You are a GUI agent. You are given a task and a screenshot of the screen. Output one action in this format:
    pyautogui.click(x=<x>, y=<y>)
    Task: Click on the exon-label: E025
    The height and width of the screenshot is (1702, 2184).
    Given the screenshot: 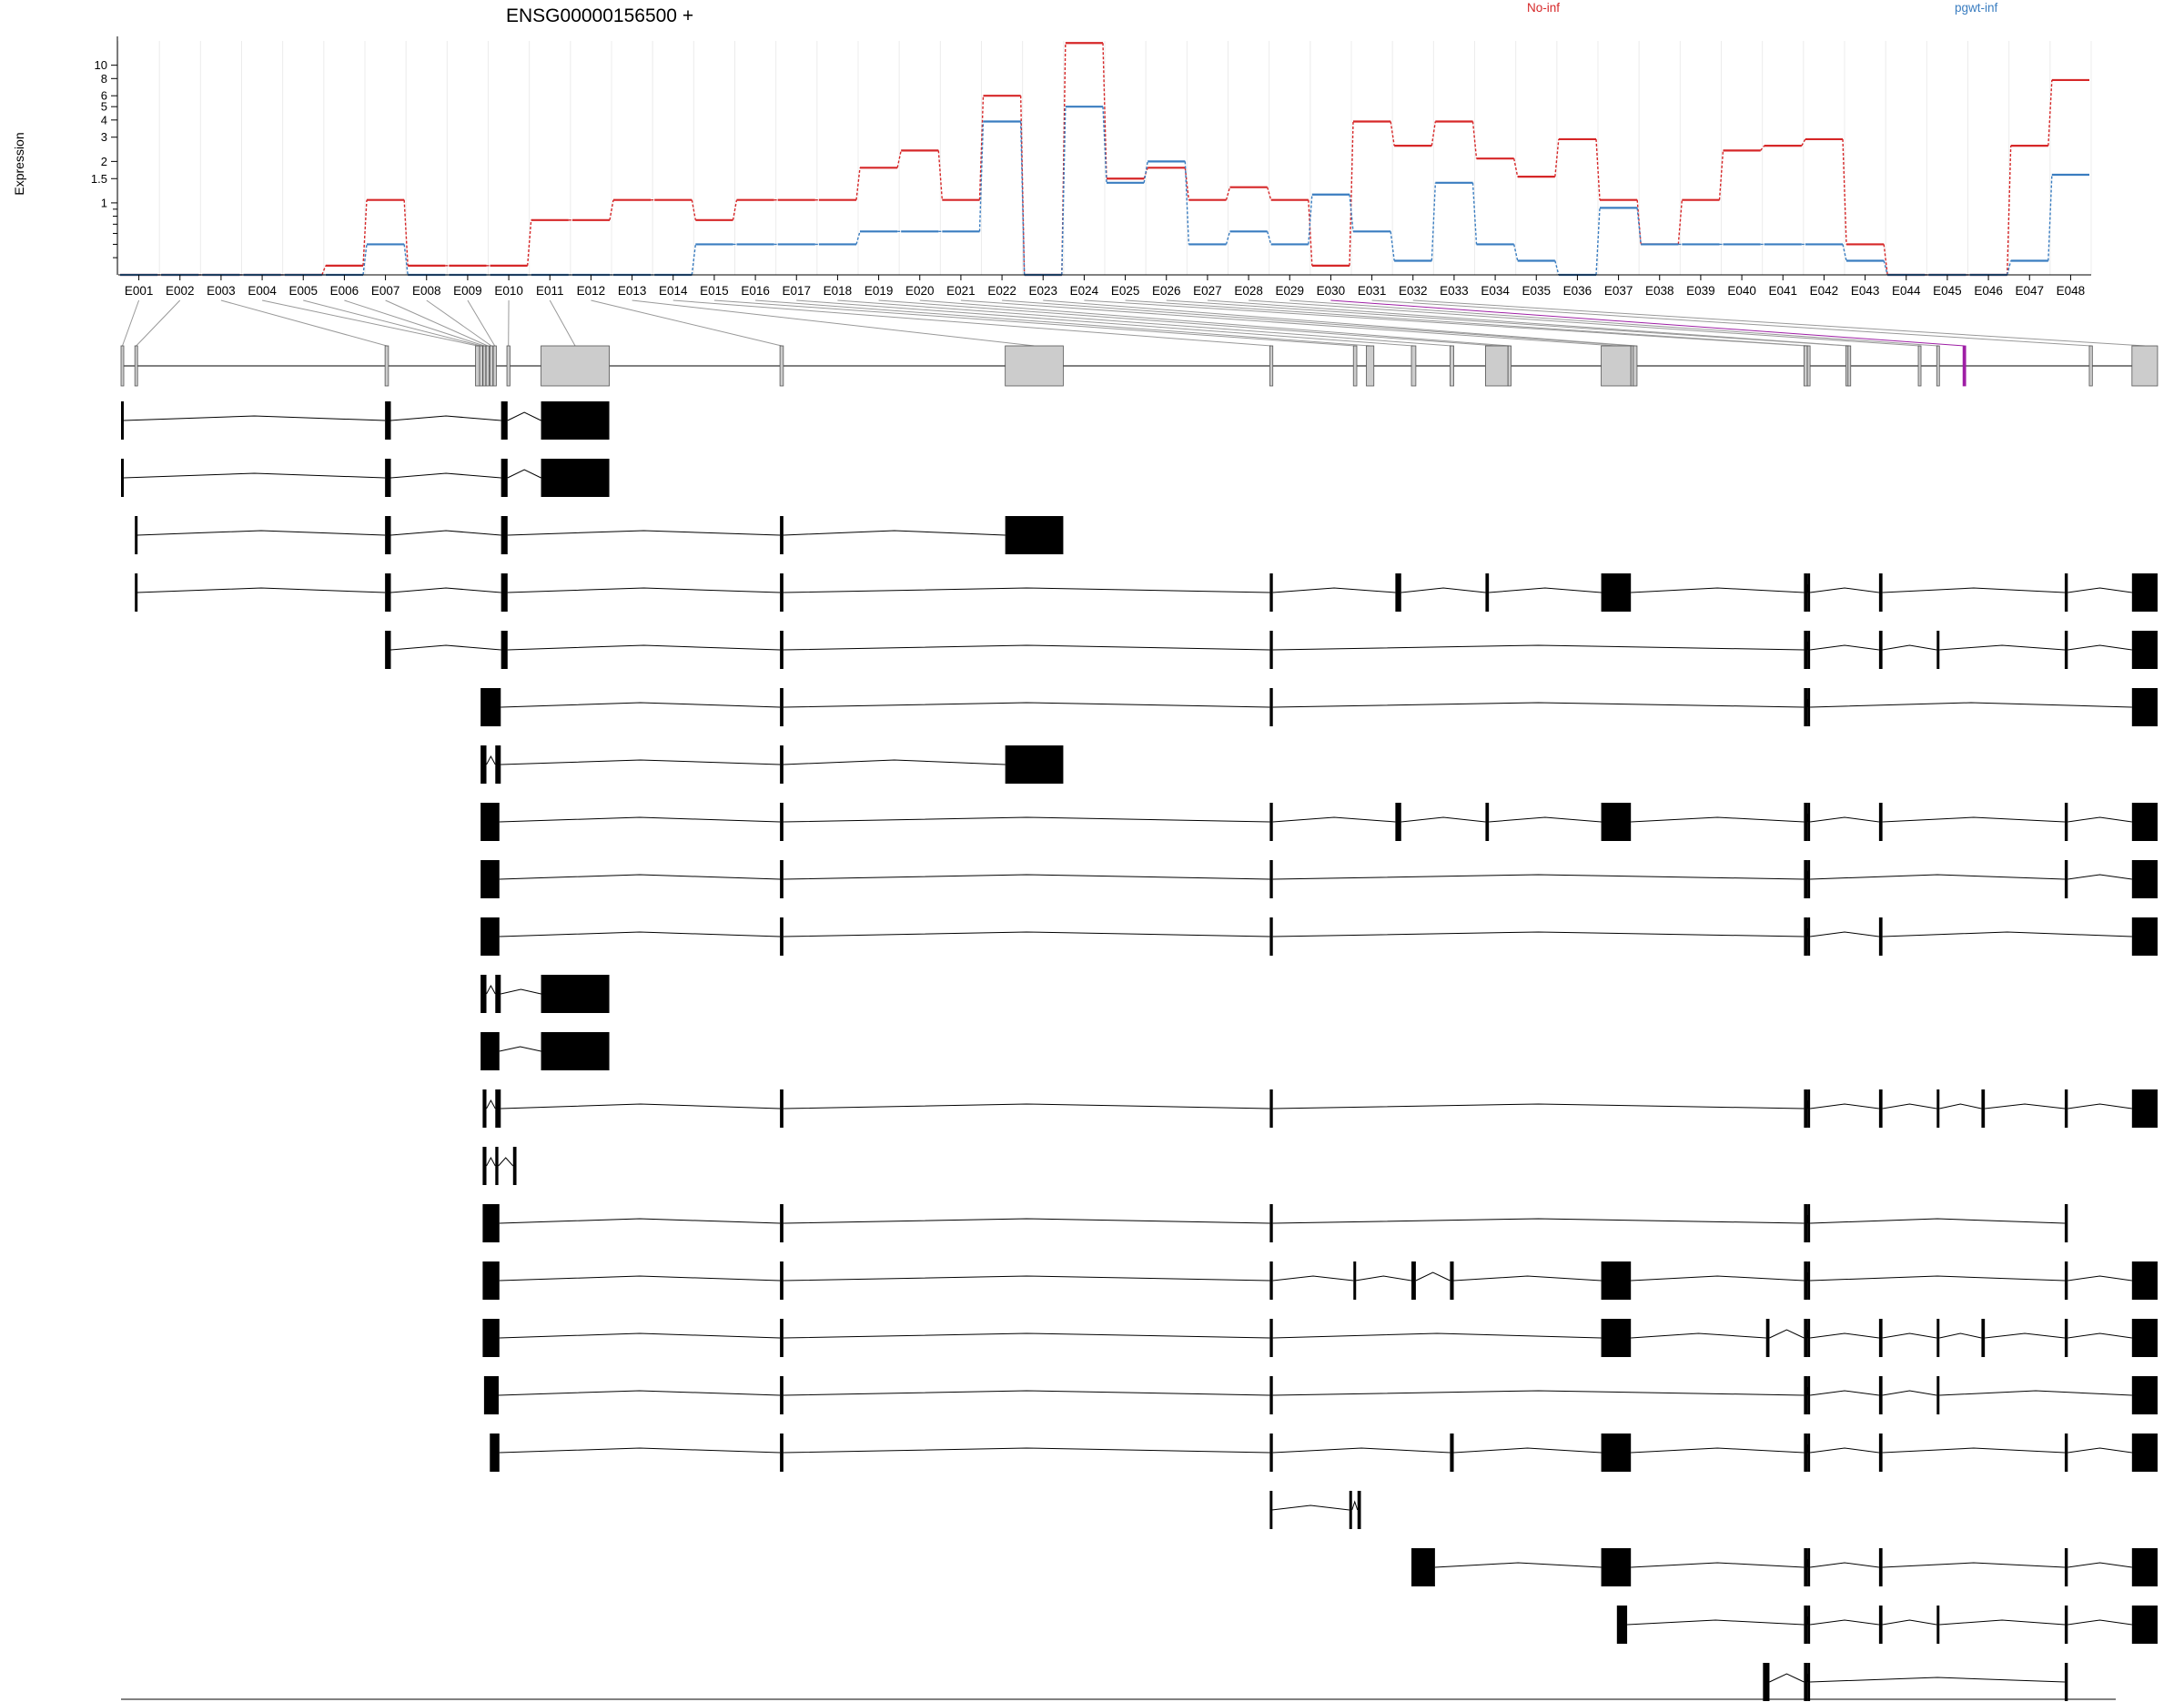 What is the action you would take?
    pyautogui.click(x=1126, y=291)
    